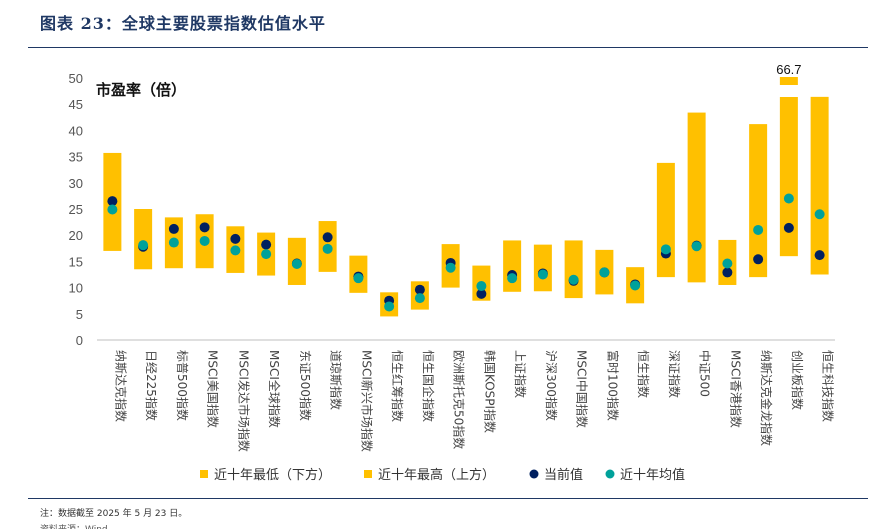 This screenshot has height=529, width=873. Describe the element at coordinates (114, 514) in the screenshot. I see `footnote: 注：数据截至 2025 年 5 月 23 日。` at that location.